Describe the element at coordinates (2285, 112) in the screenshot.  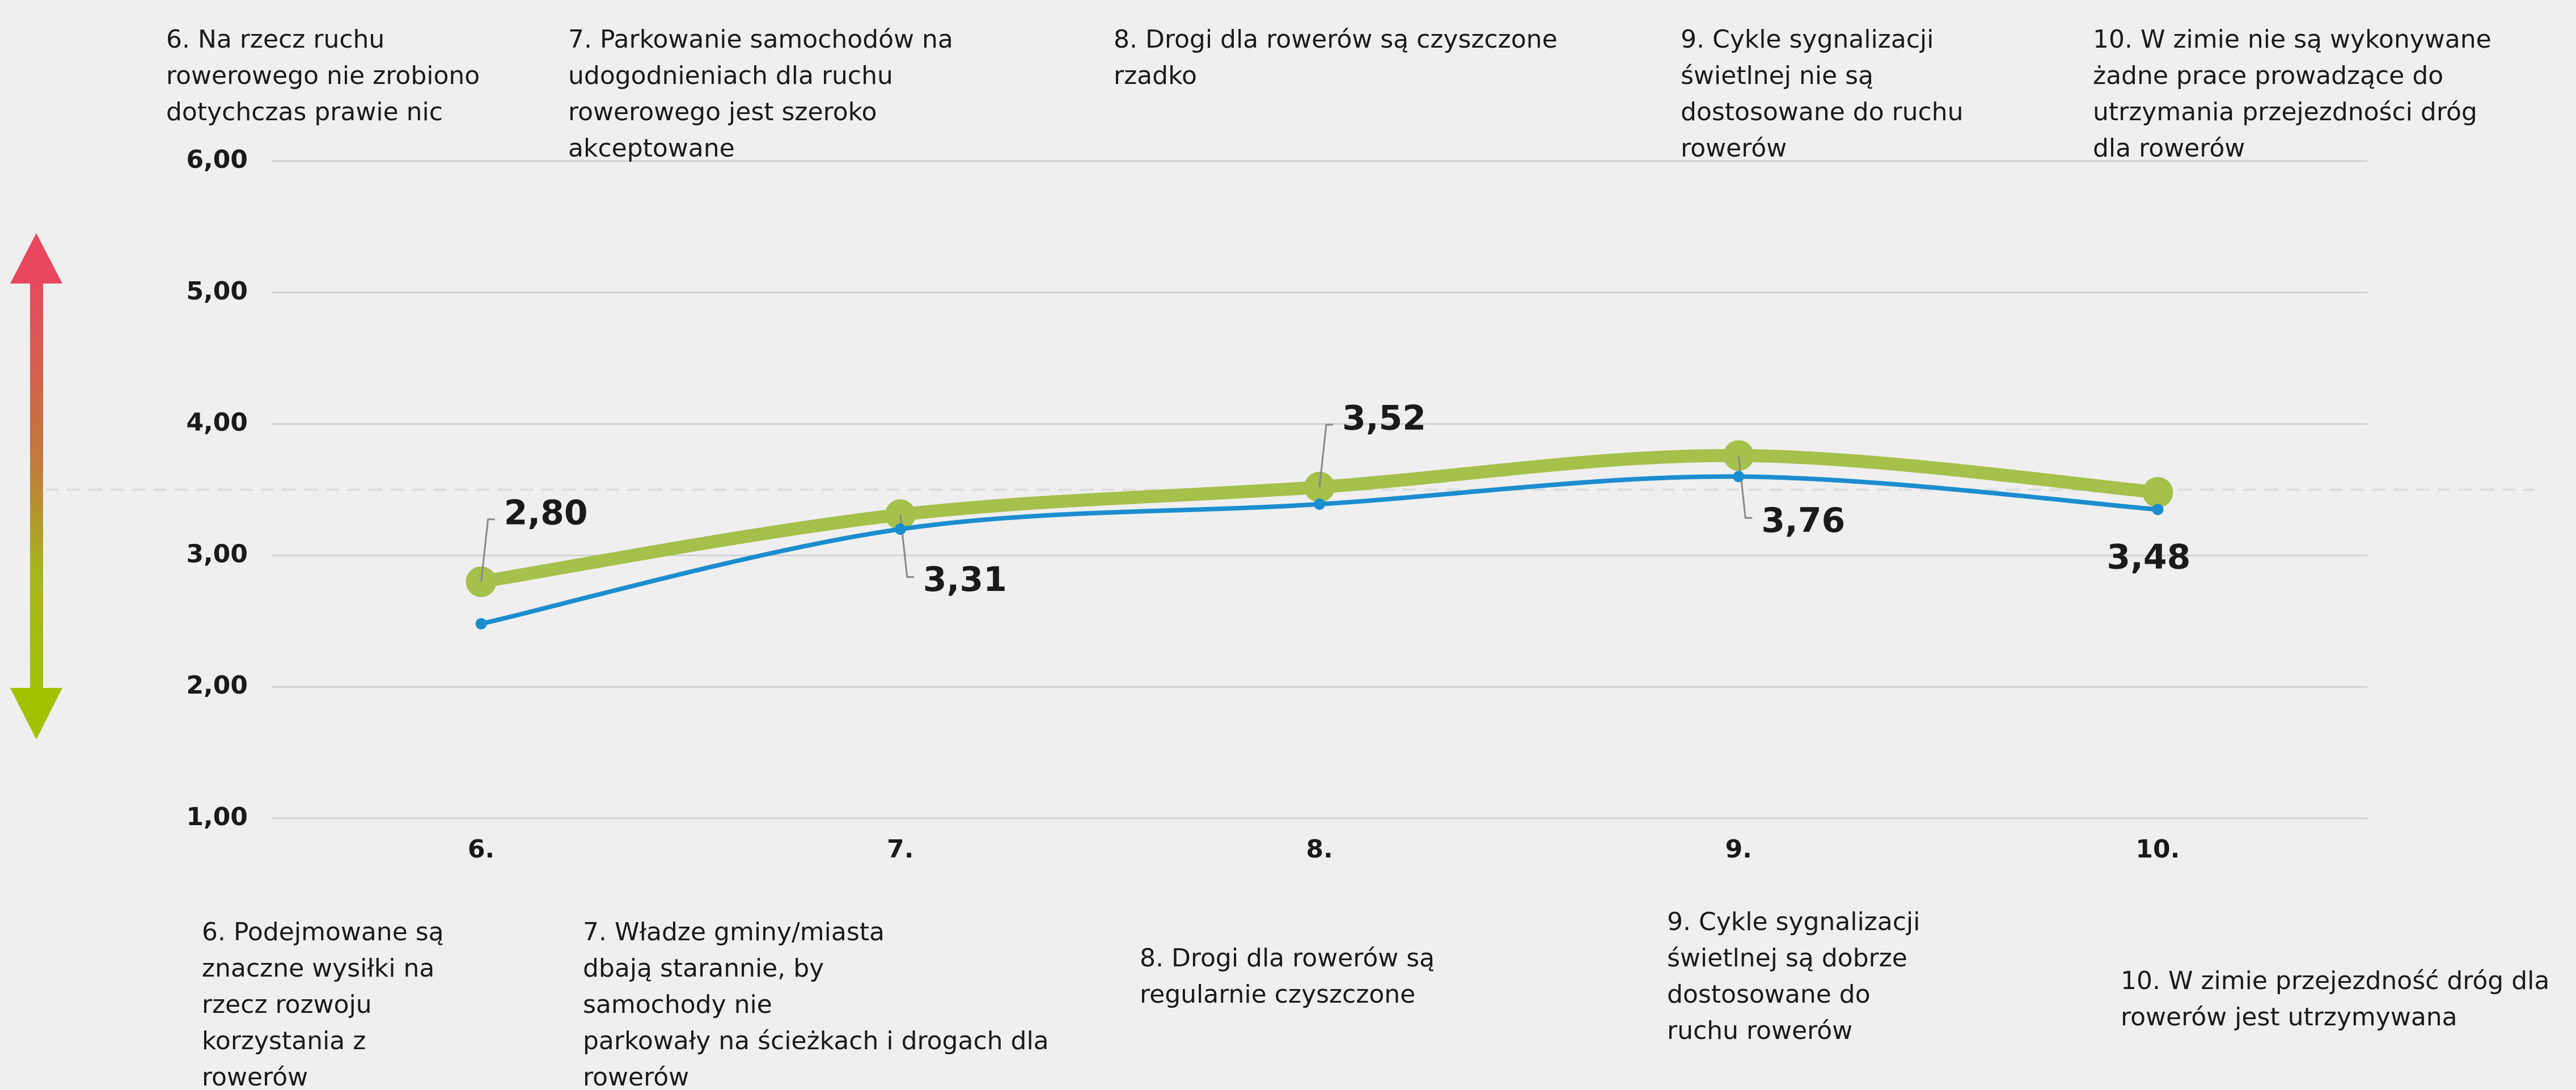
I see `top-annotation: utrzymania przejezdności dróg` at that location.